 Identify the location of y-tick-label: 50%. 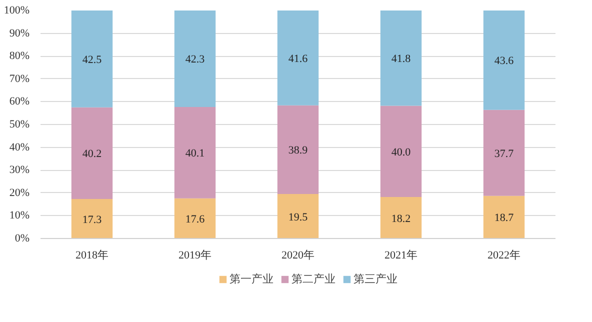
(19, 124).